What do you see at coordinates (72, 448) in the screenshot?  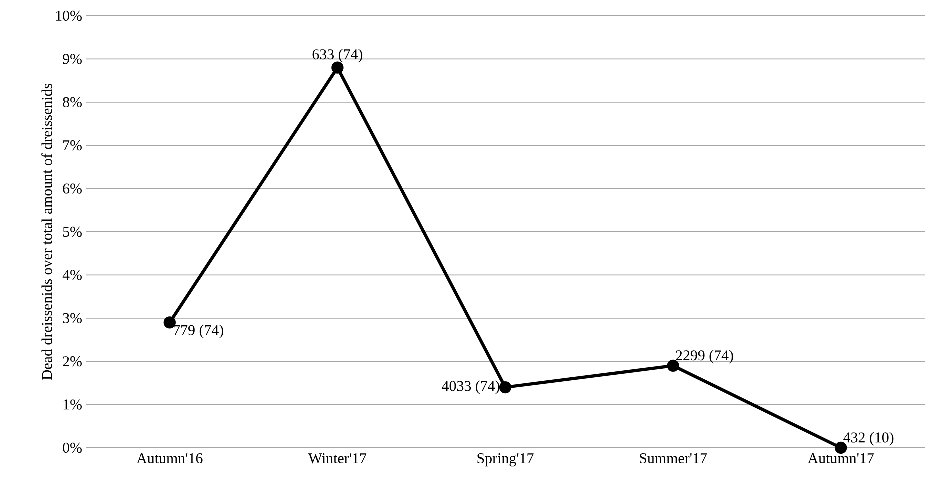 I see `y-tick-label: 0%` at bounding box center [72, 448].